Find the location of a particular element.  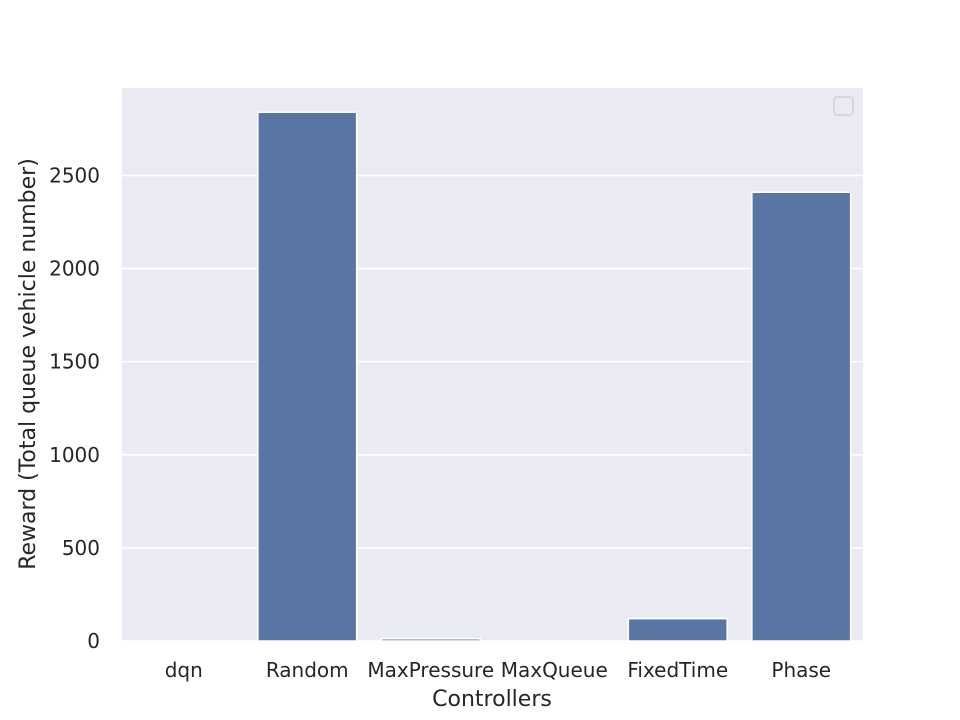

x-tick-label: Random is located at coordinates (307, 670).